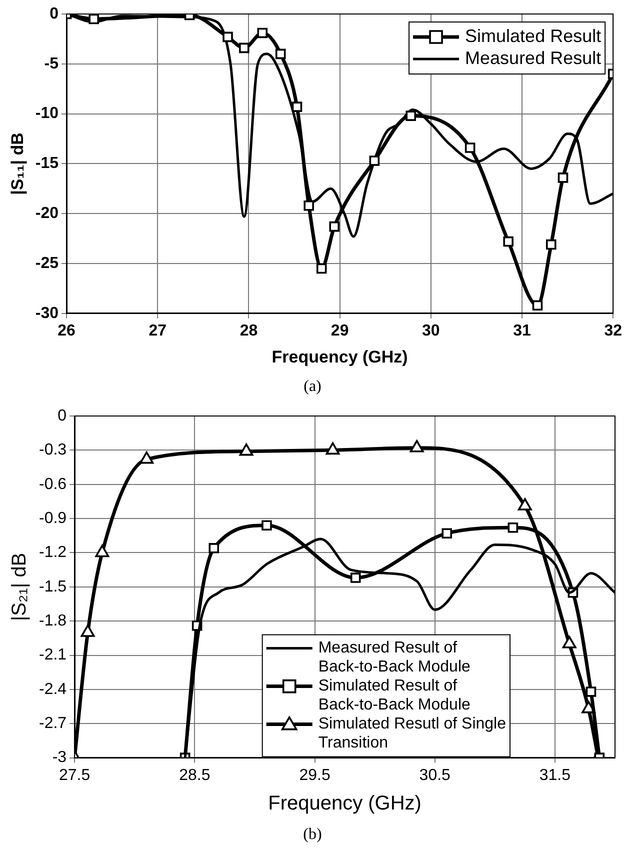  Describe the element at coordinates (157, 331) in the screenshot. I see `x-tick-label: 27` at that location.